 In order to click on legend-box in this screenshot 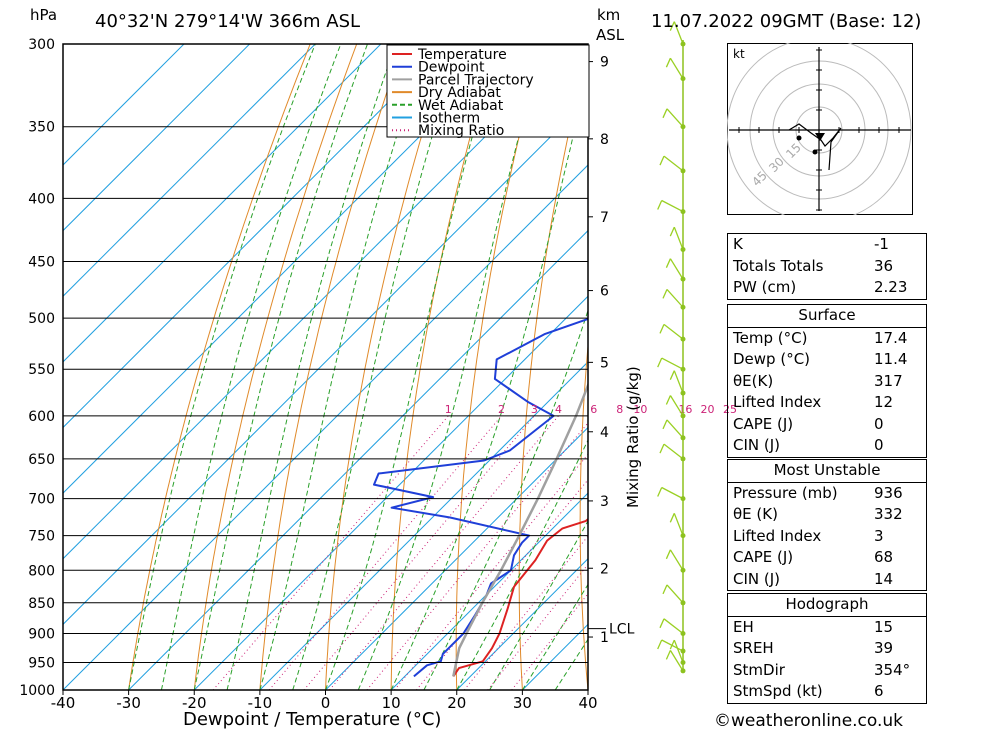, I will do `click(488, 91)`.